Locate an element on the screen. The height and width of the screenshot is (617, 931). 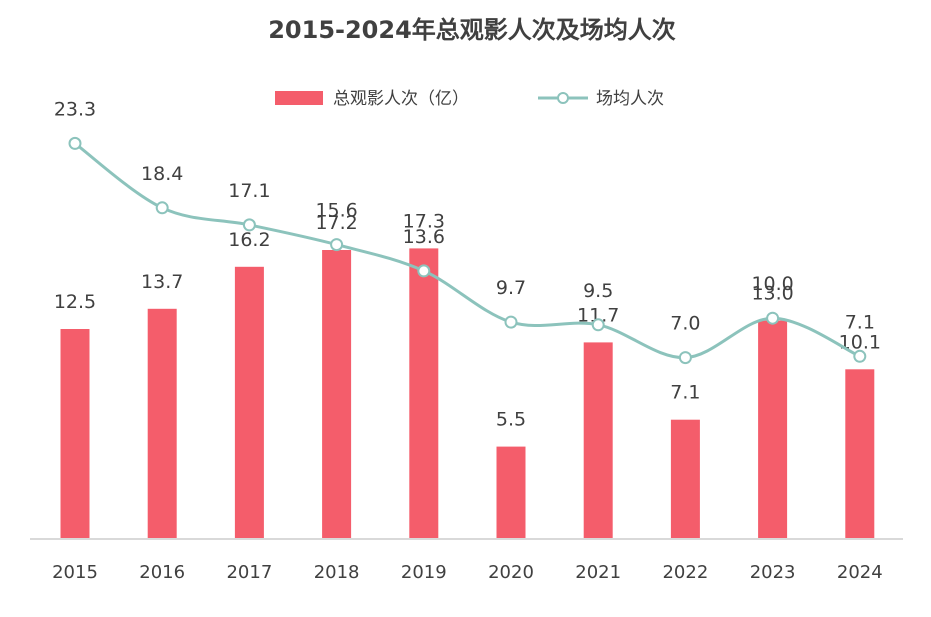
bar-label-2016: 13.7 is located at coordinates (162, 282).